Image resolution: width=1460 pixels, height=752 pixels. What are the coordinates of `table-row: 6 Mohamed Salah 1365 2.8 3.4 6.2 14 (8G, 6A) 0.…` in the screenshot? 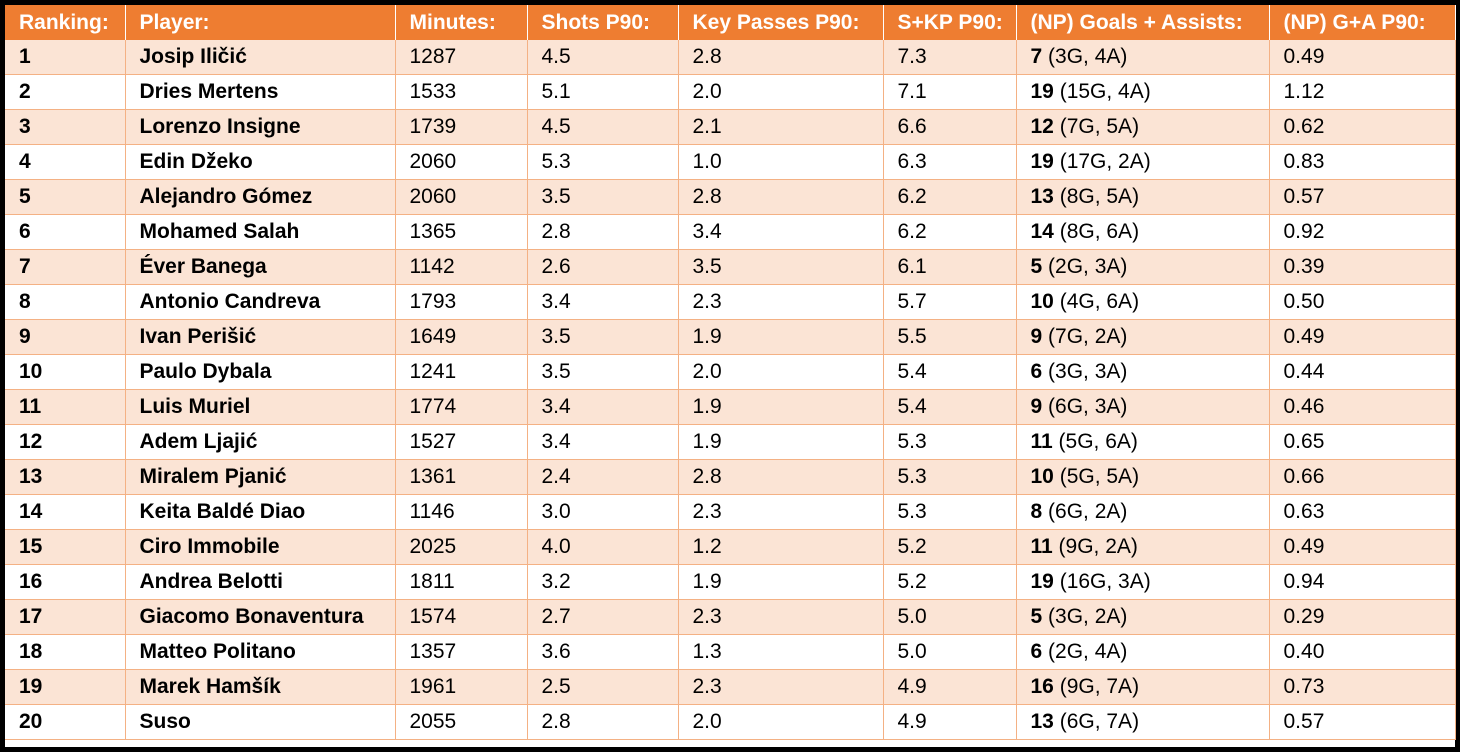 It's located at (730, 232).